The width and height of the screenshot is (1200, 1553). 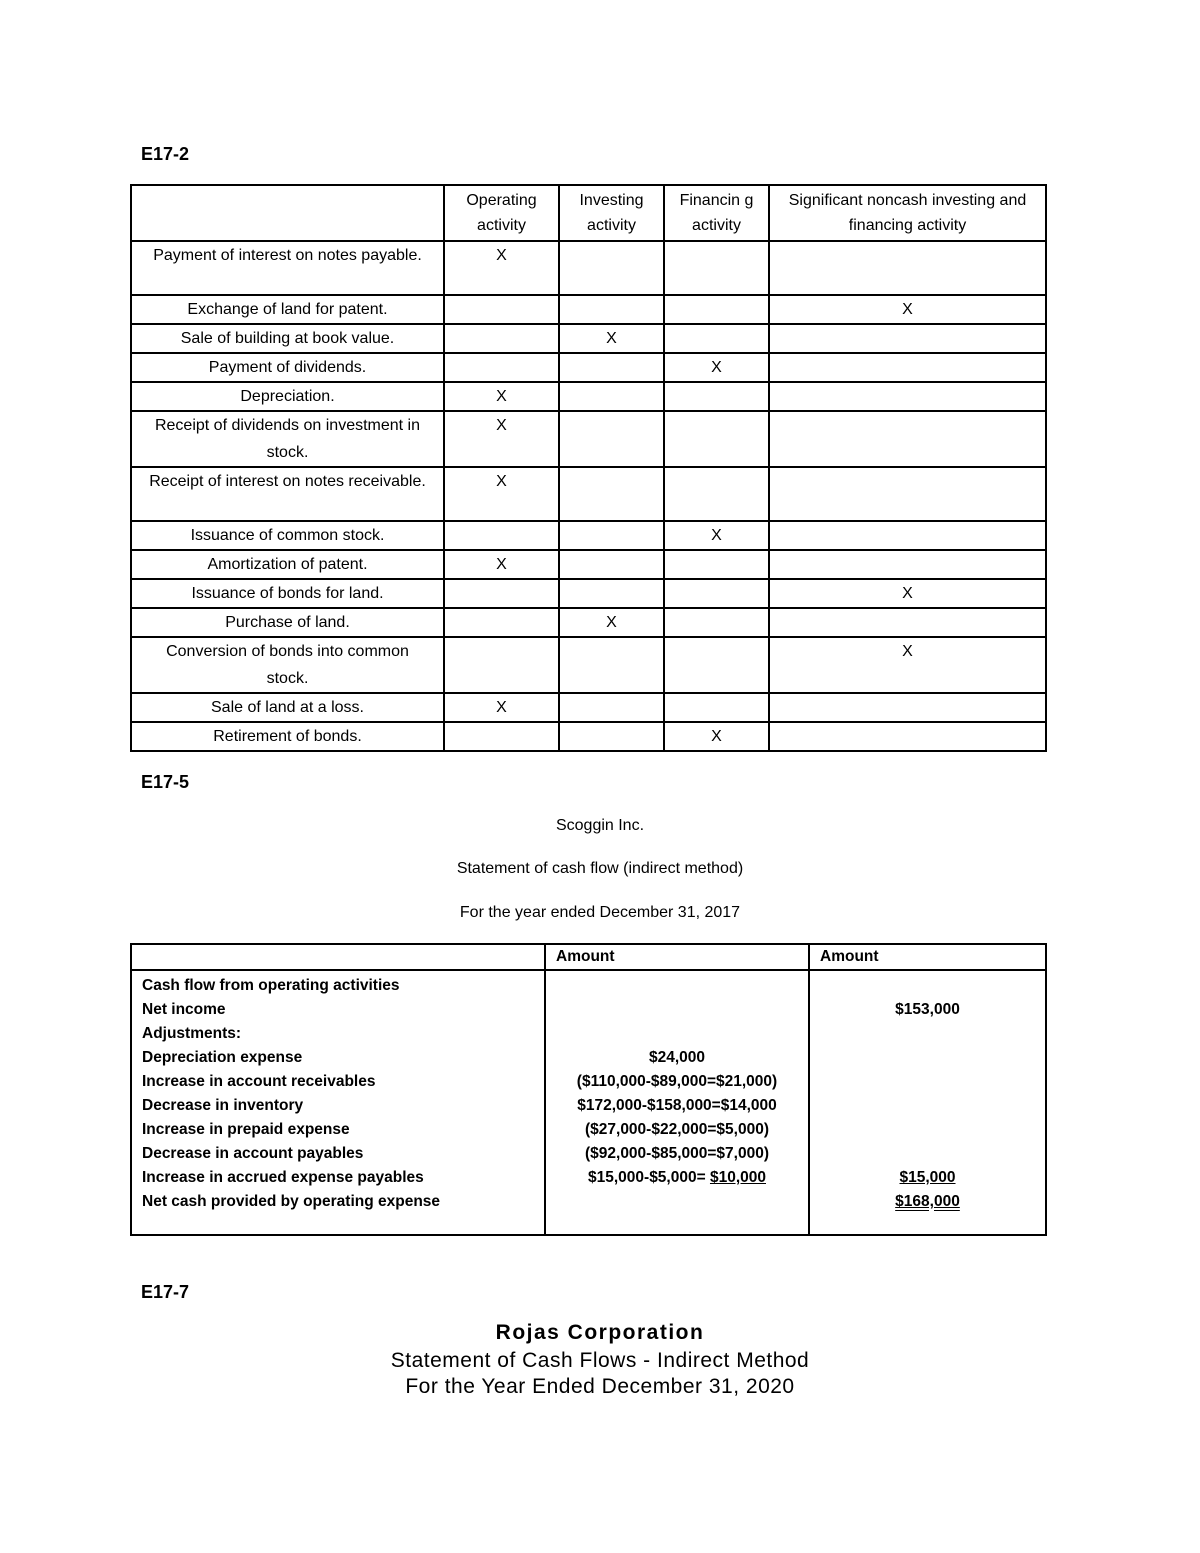 What do you see at coordinates (287, 268) in the screenshot?
I see `row-label: Payment of interest on notes payable.` at bounding box center [287, 268].